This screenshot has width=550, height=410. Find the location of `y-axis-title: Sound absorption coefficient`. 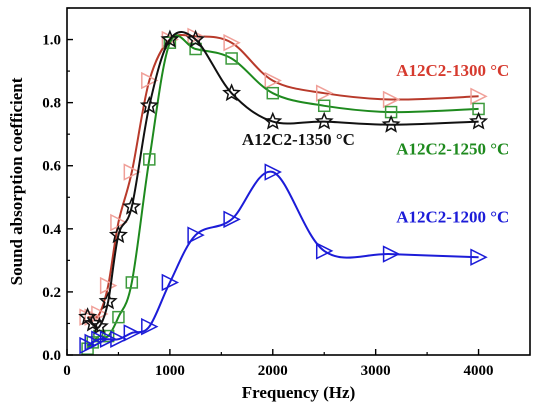

y-axis-title: Sound absorption coefficient is located at coordinates (16, 181).